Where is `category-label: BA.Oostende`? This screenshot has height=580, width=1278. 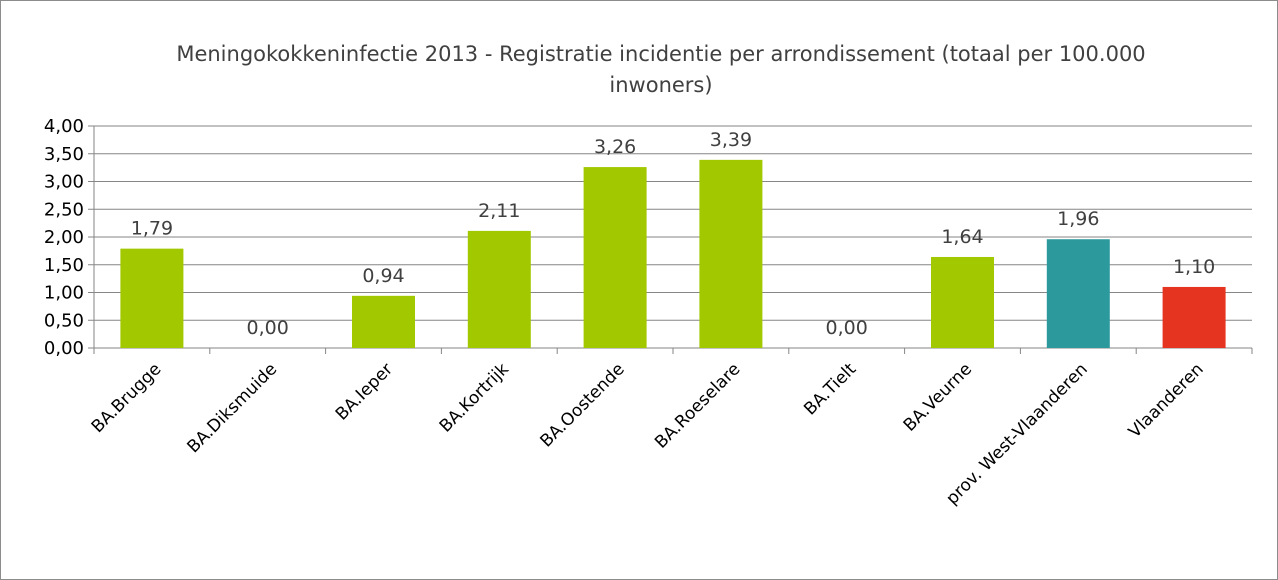
category-label: BA.Oostende is located at coordinates (583, 405).